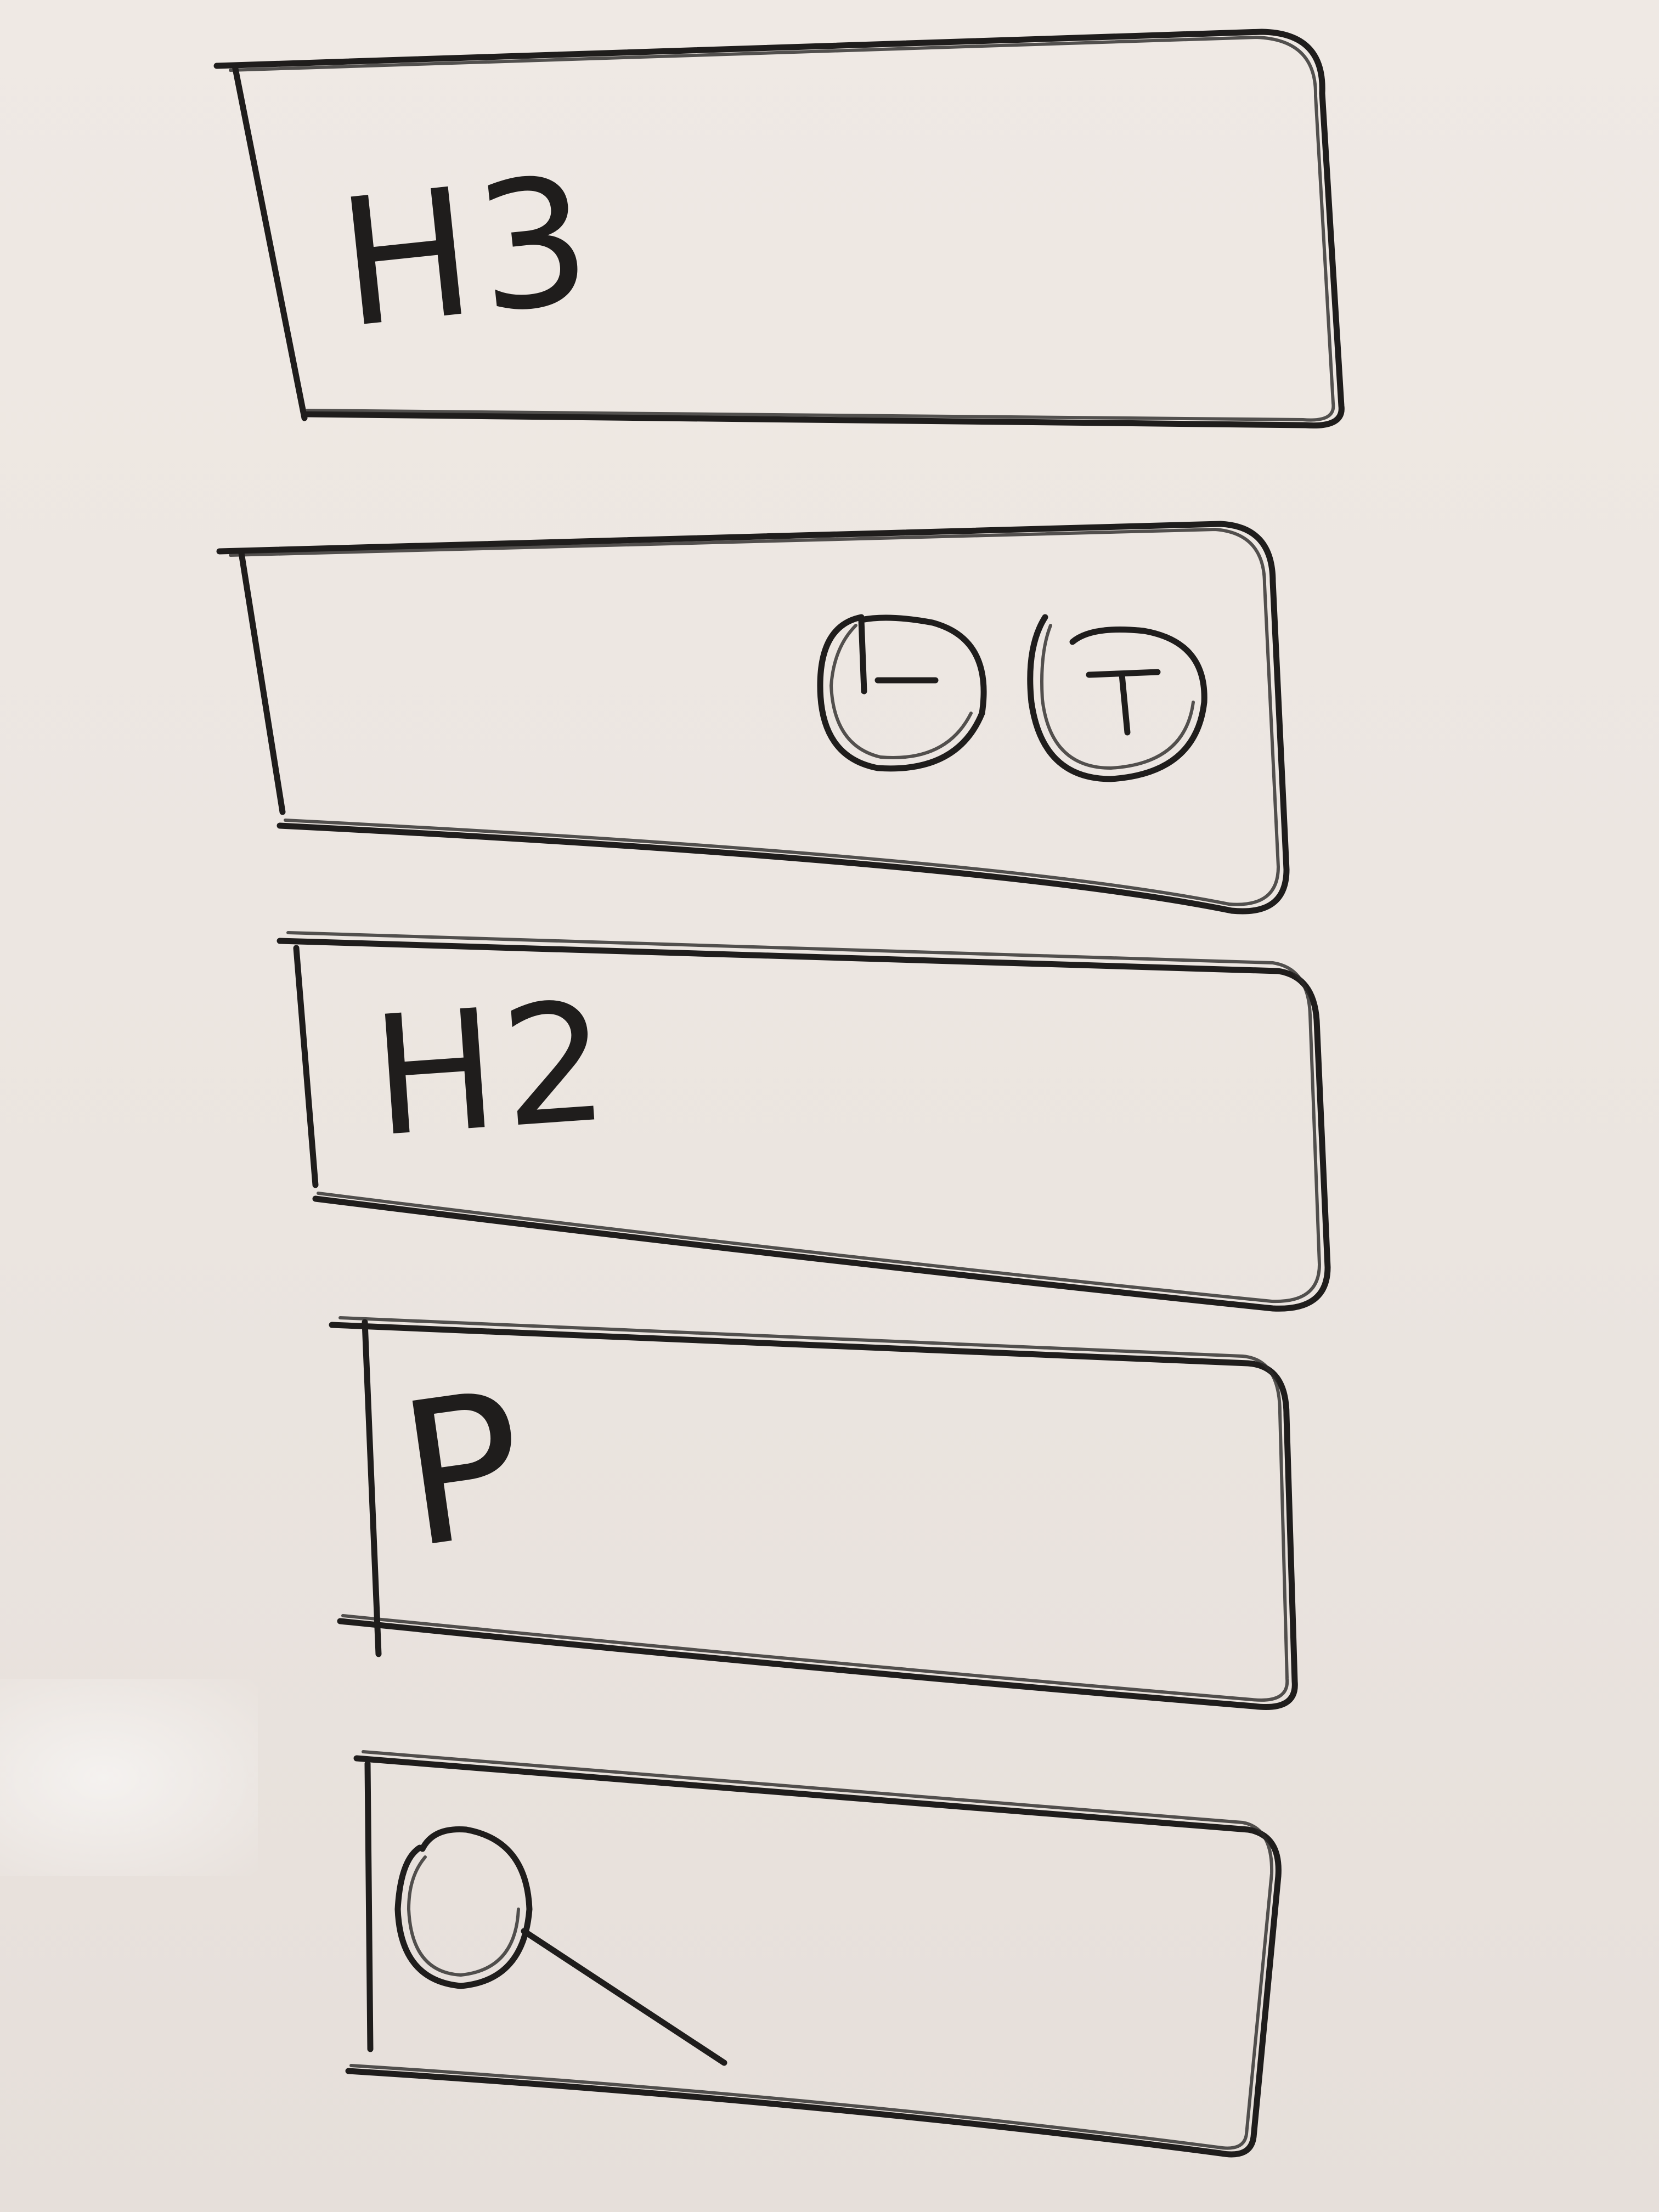  What do you see at coordinates (1117, 698) in the screenshot?
I see `plus-circle-icon` at bounding box center [1117, 698].